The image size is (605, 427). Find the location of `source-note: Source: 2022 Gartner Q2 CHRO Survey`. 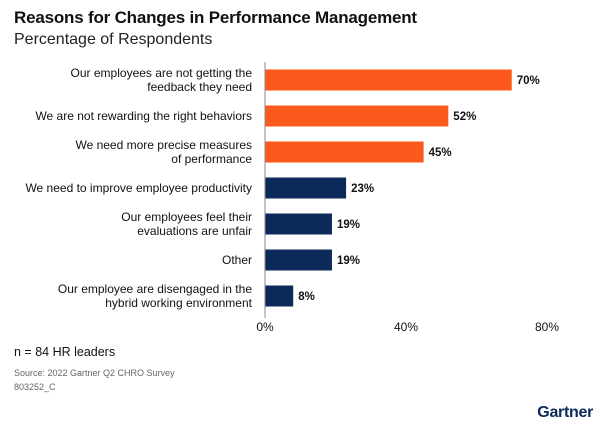

source-note: Source: 2022 Gartner Q2 CHRO Survey is located at coordinates (94, 373).